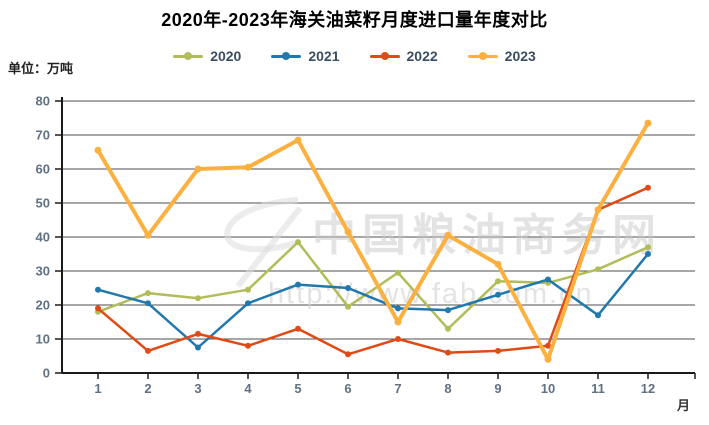 The height and width of the screenshot is (425, 709). Describe the element at coordinates (298, 328) in the screenshot. I see `data-point-2022-m5` at that location.